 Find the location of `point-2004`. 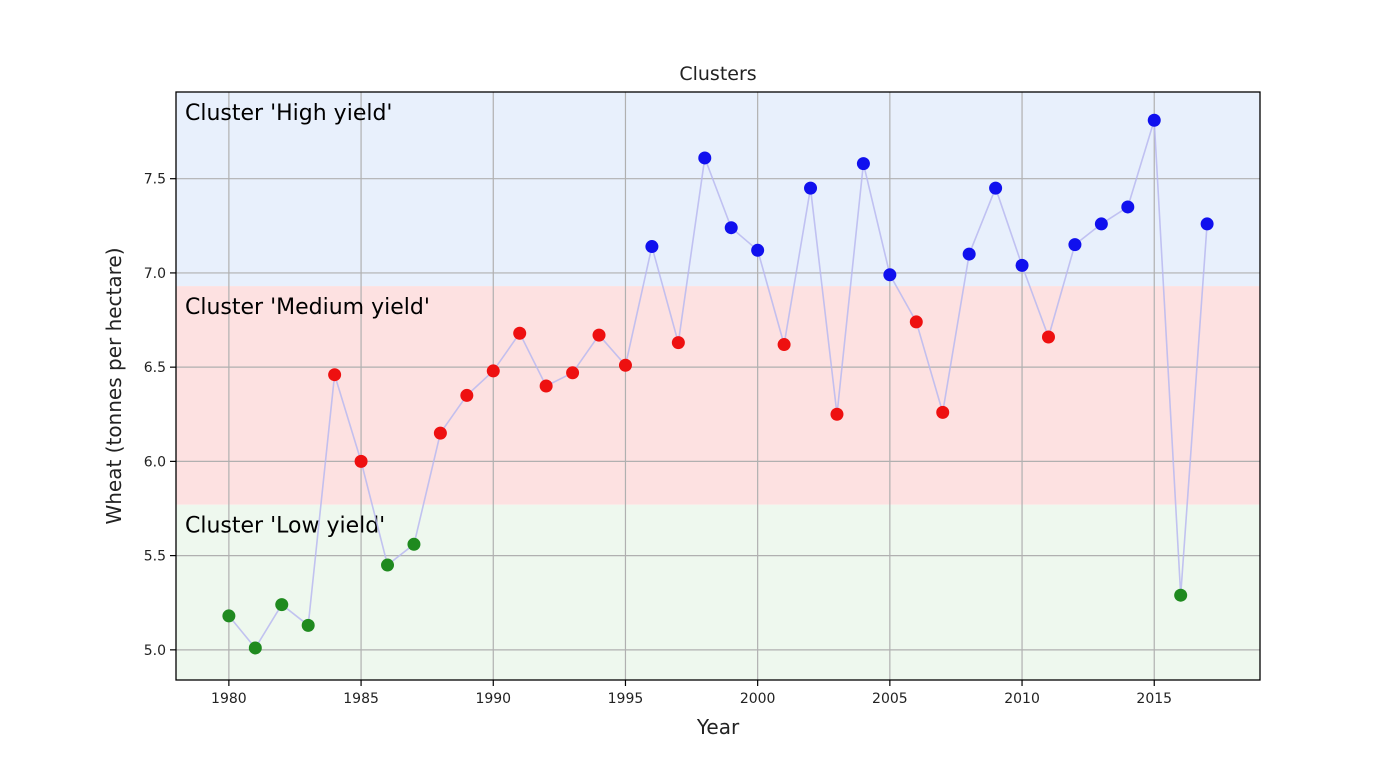

point-2004 is located at coordinates (863, 164).